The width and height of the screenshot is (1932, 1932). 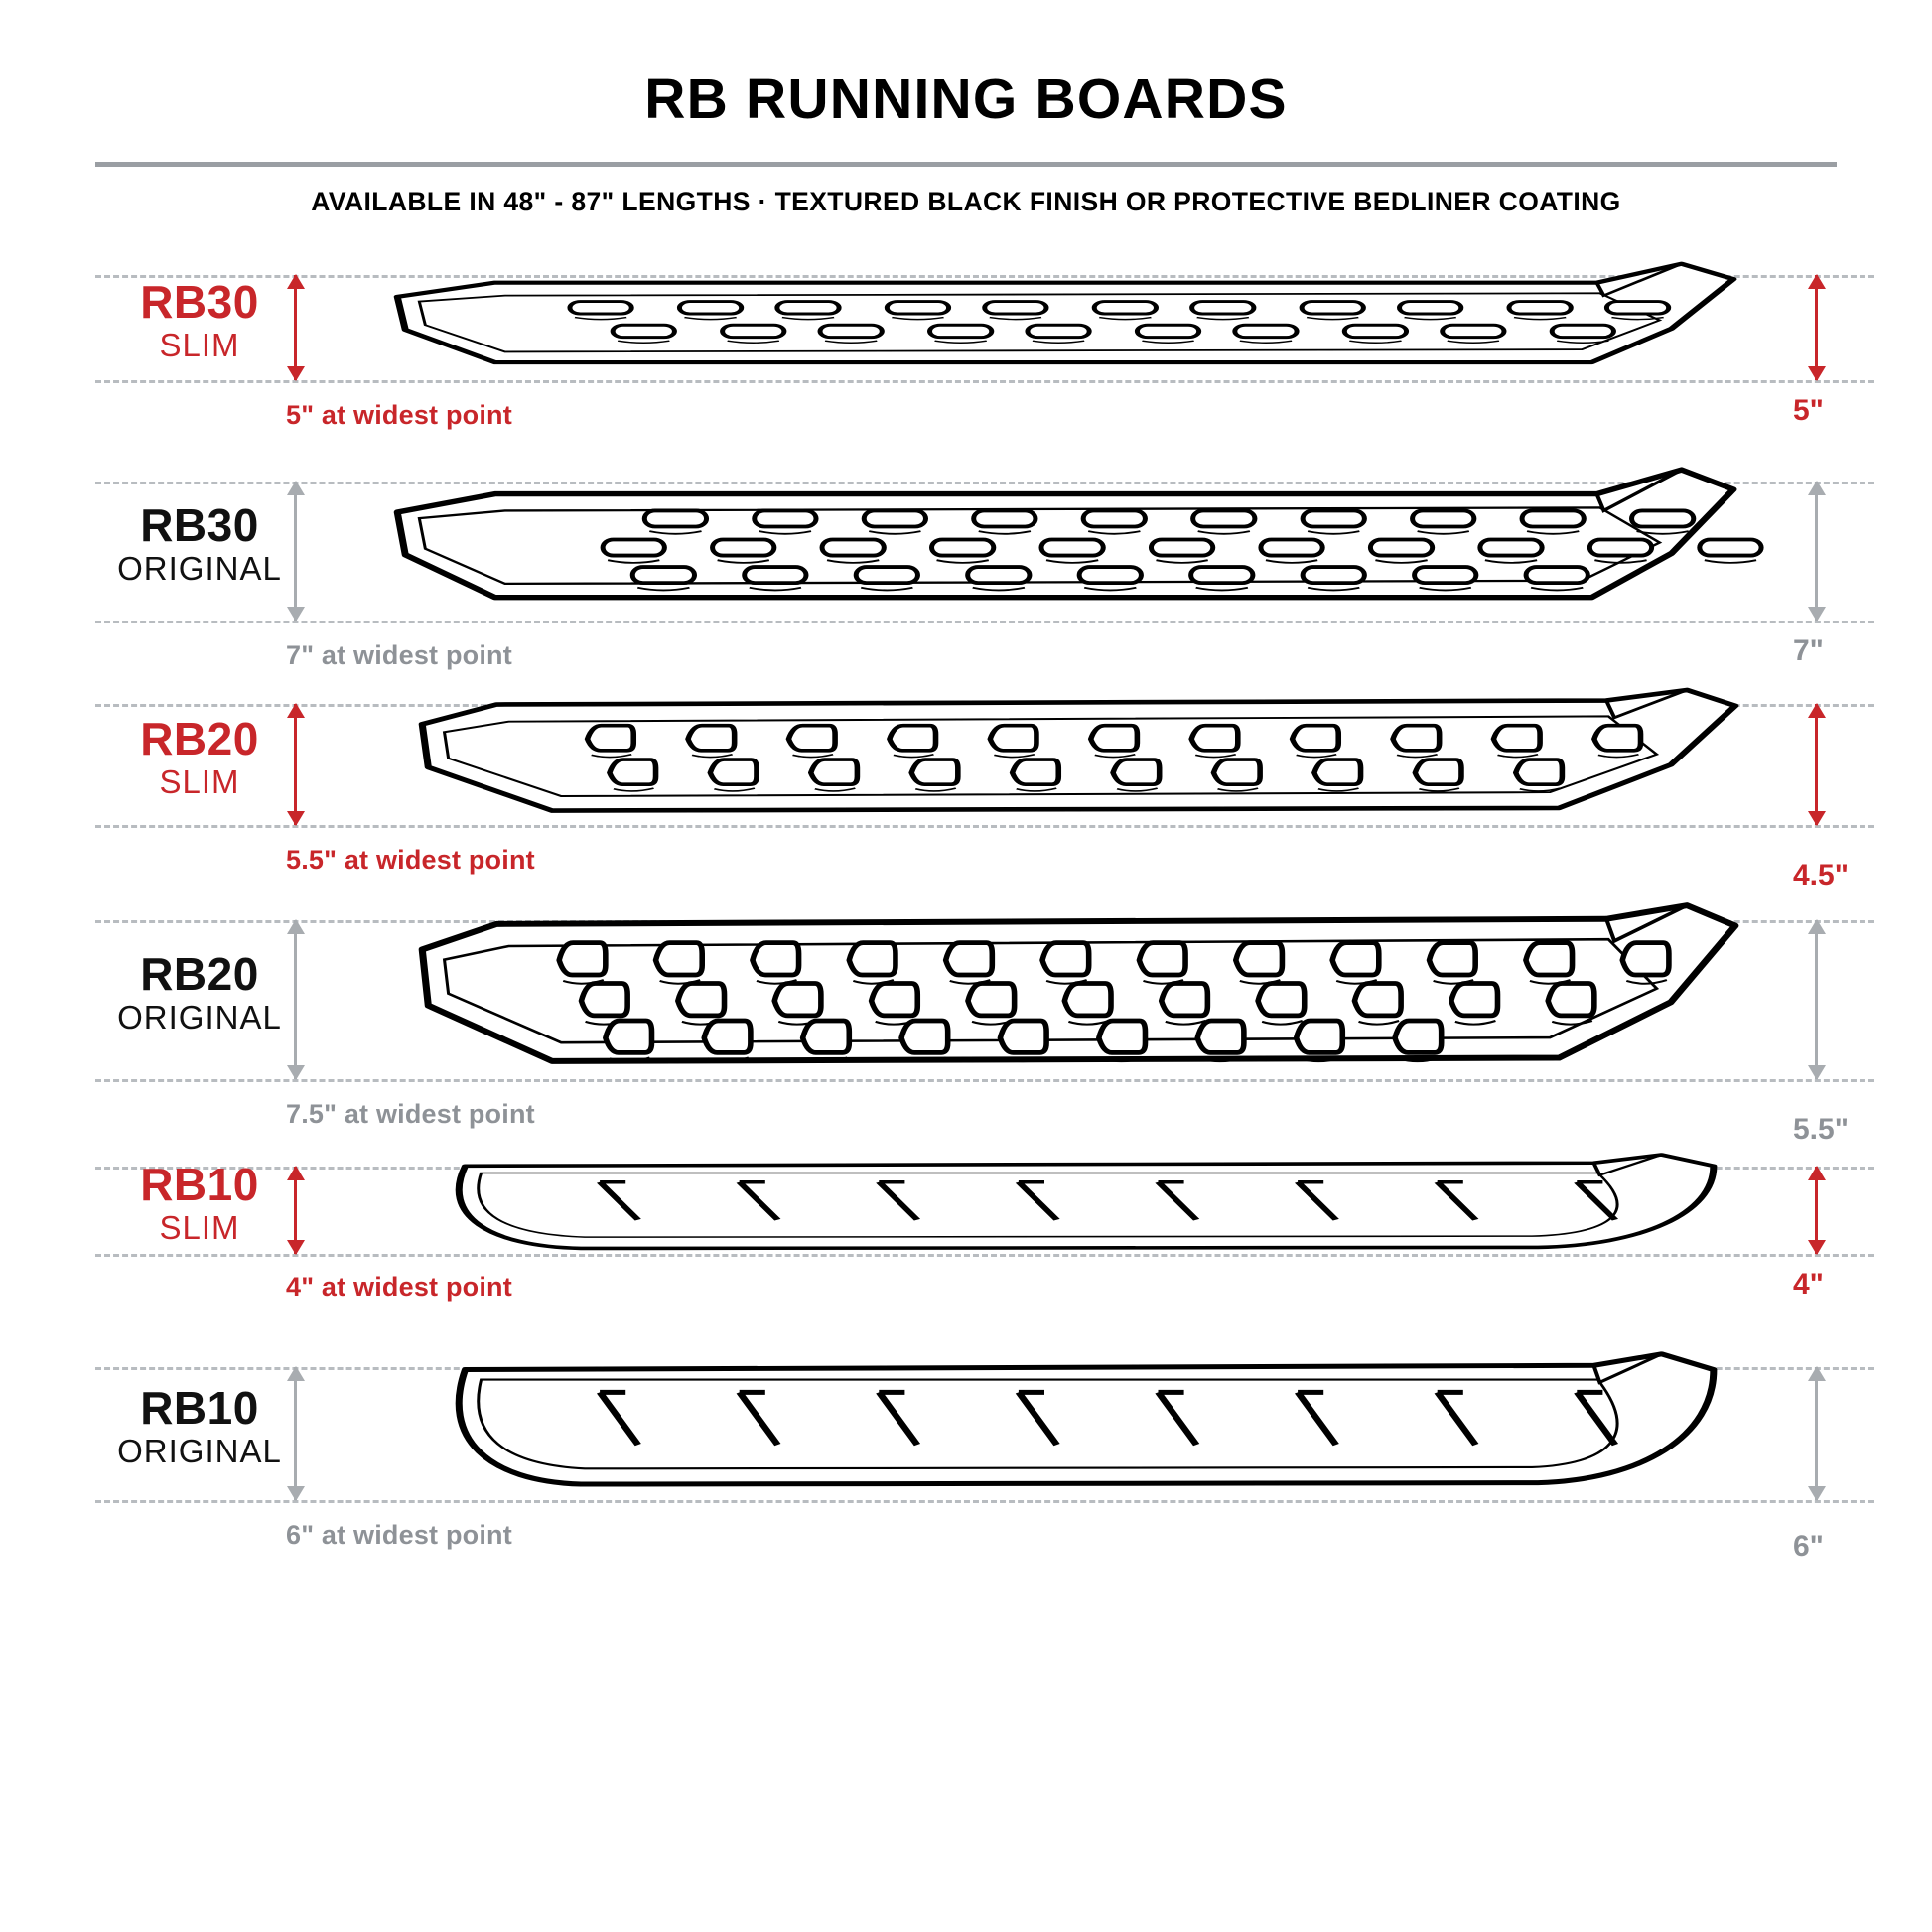 I want to click on model-label-block: RB10 ORIGINAL, so click(x=200, y=1426).